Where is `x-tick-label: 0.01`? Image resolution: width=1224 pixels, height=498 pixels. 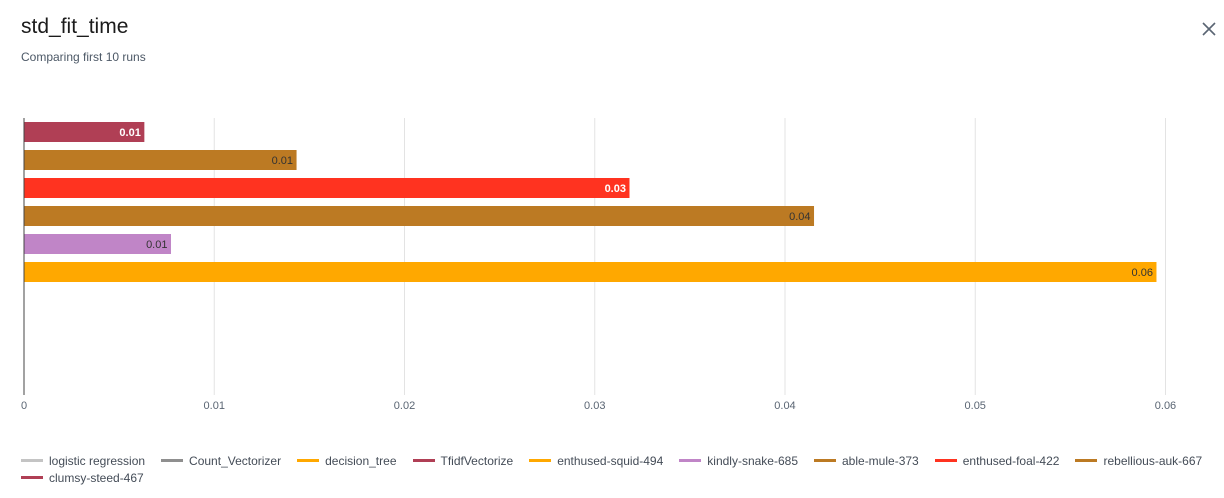 x-tick-label: 0.01 is located at coordinates (214, 406).